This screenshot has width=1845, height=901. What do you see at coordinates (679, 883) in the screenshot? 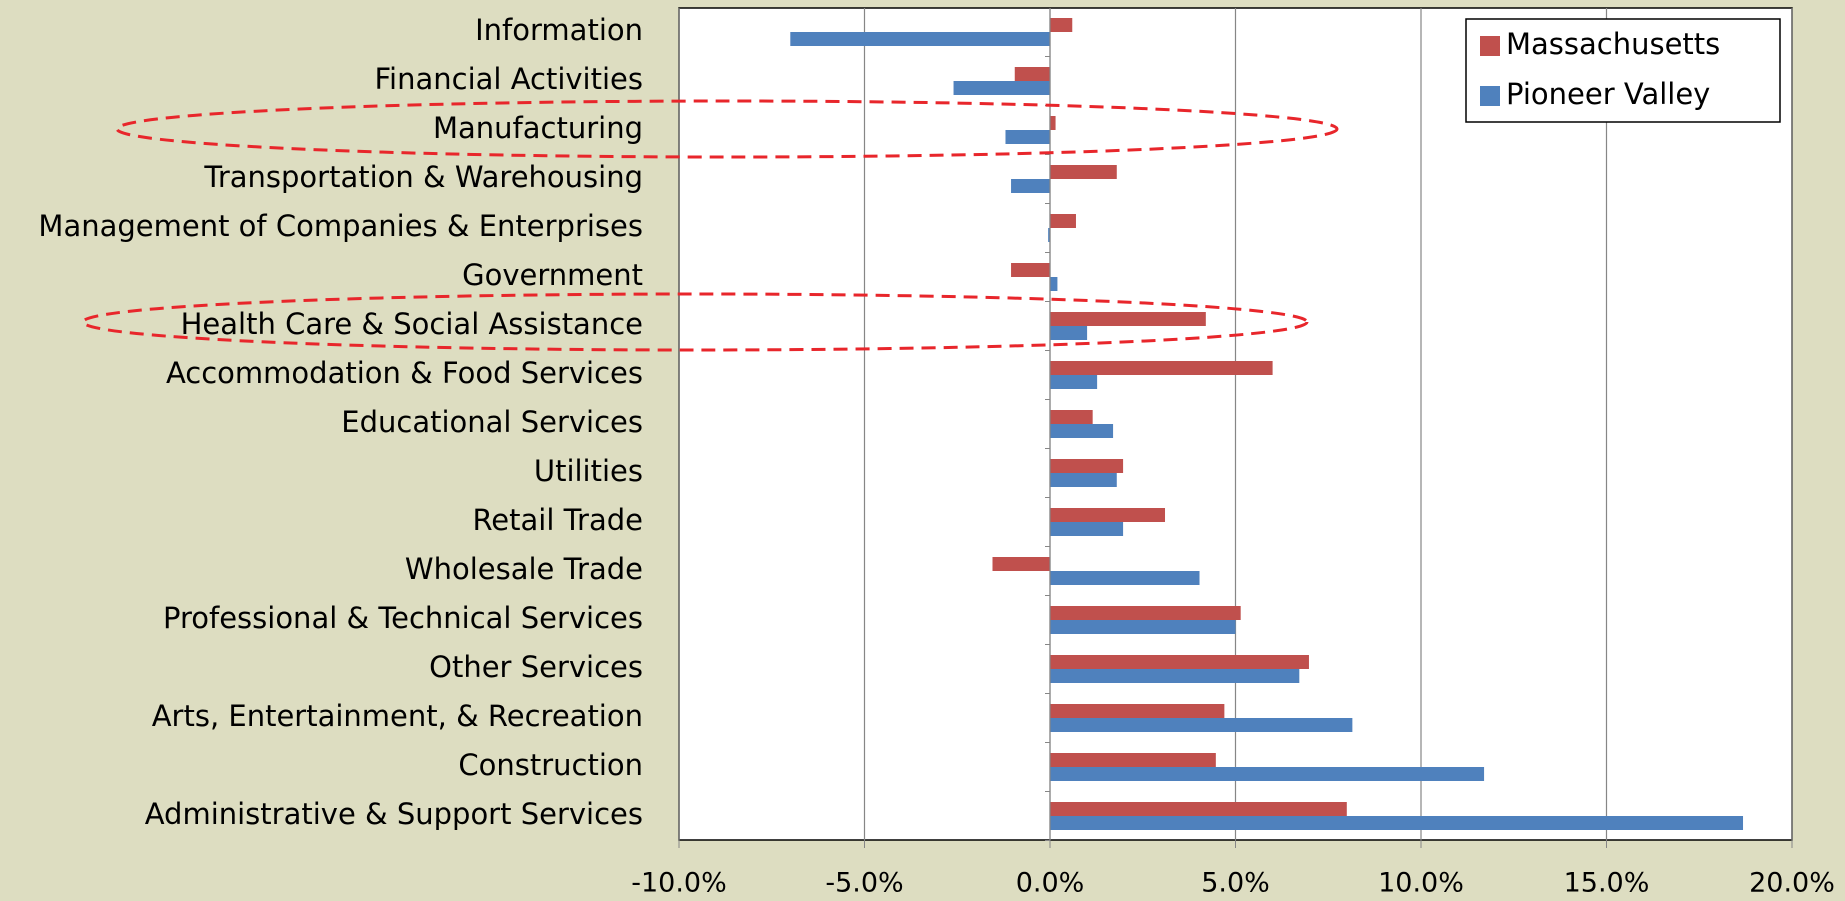
I see `x-tick-label: -10.0%` at bounding box center [679, 883].